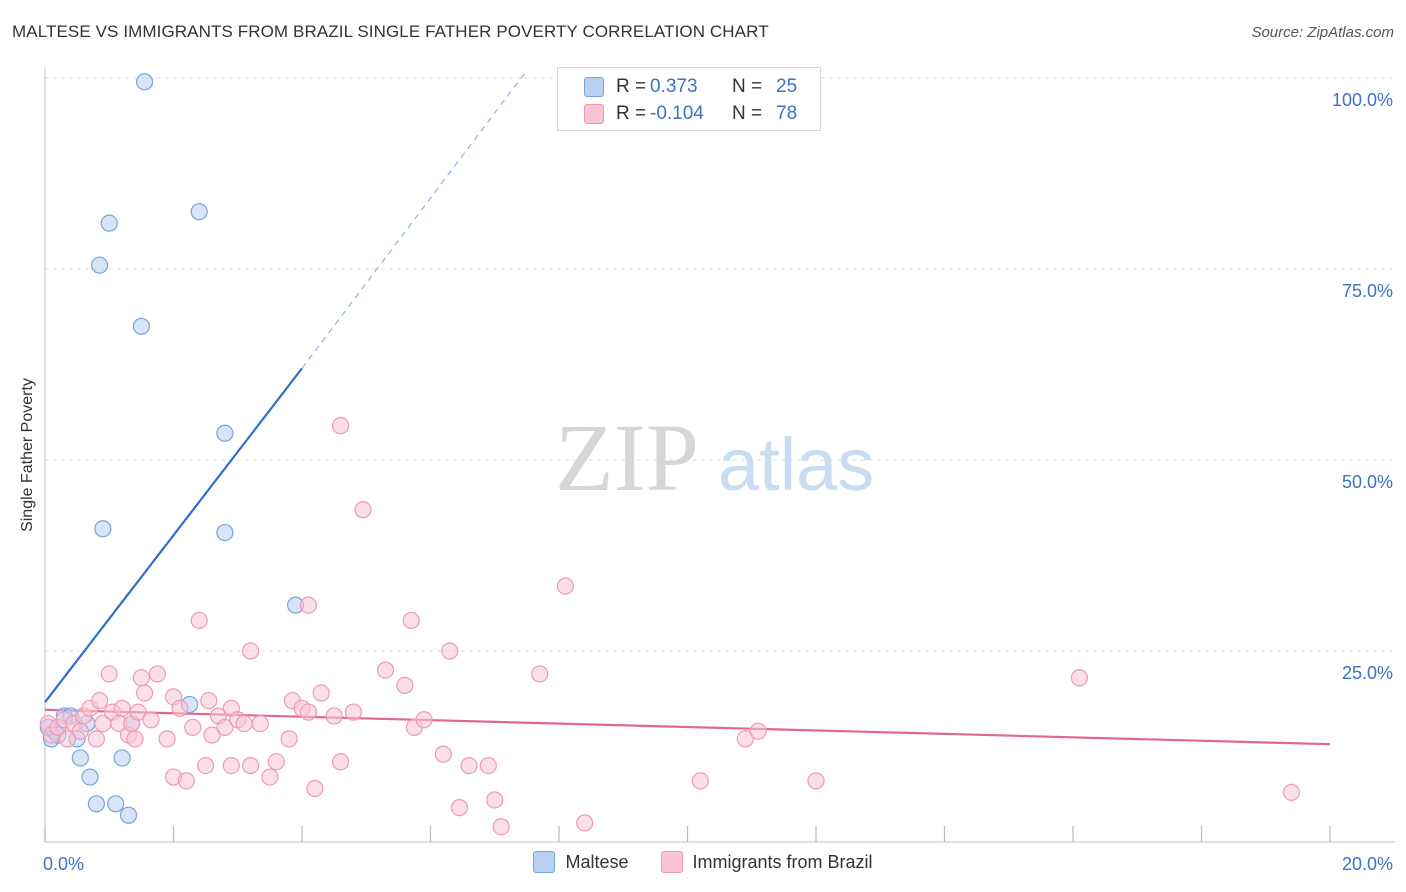  I want to click on y-tick-label: 75.0%, so click(1367, 291).